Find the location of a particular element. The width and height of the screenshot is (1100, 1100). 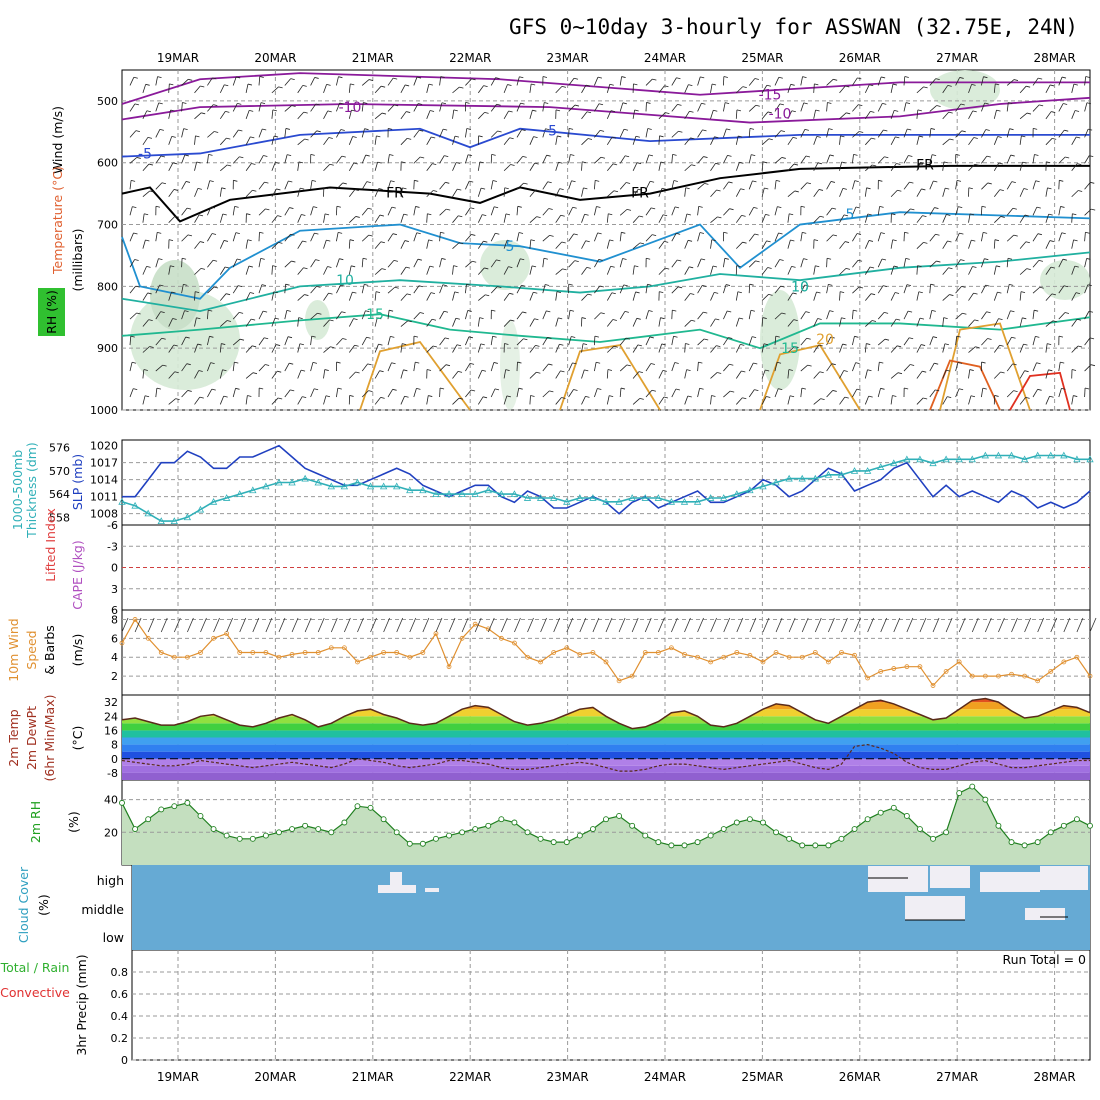

temp-label-units: (°C) is located at coordinates (77, 738).